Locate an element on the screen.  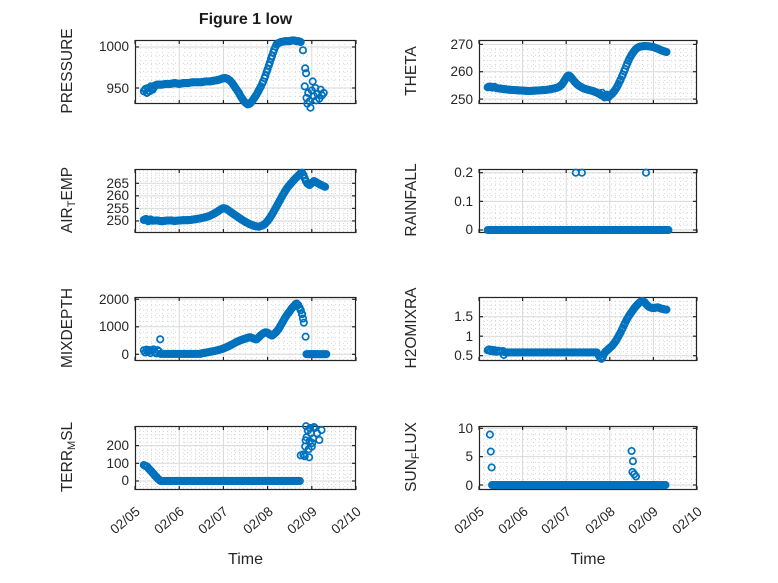
ytick-label-theta: 250 is located at coordinates (461, 99).